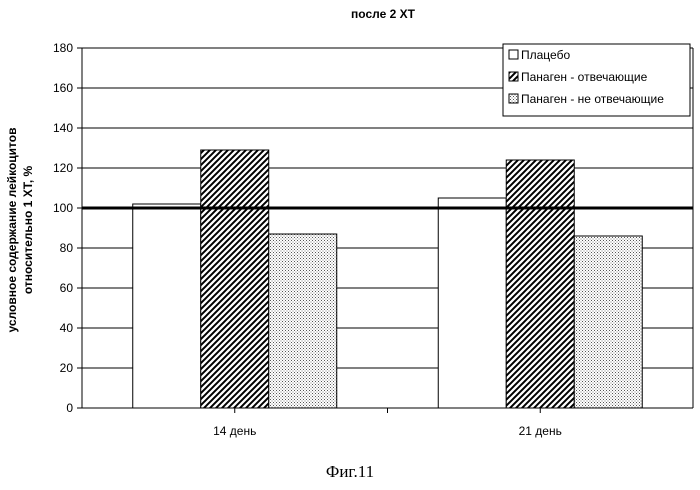  I want to click on chart-title: после 2 ХТ, so click(383, 14).